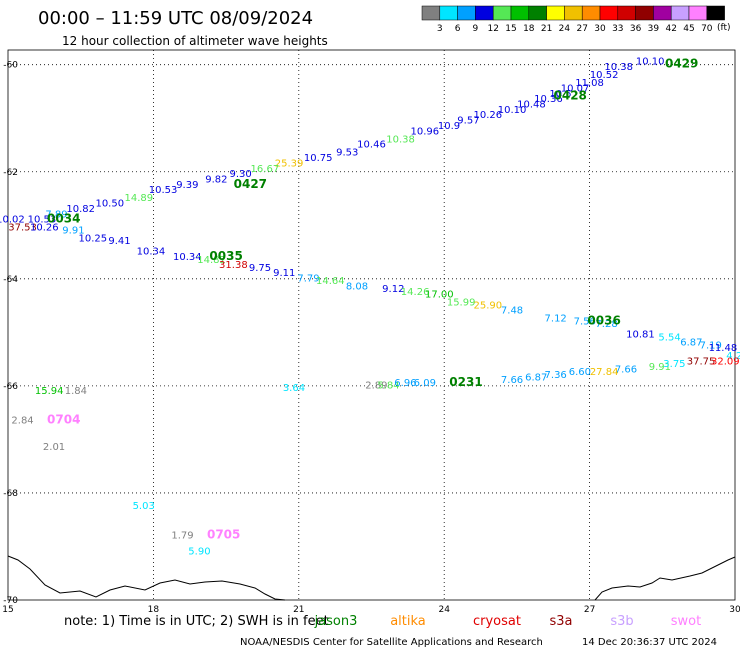 The height and width of the screenshot is (650, 740). Describe the element at coordinates (681, 63) in the screenshot. I see `pass-number-label: 0429` at that location.